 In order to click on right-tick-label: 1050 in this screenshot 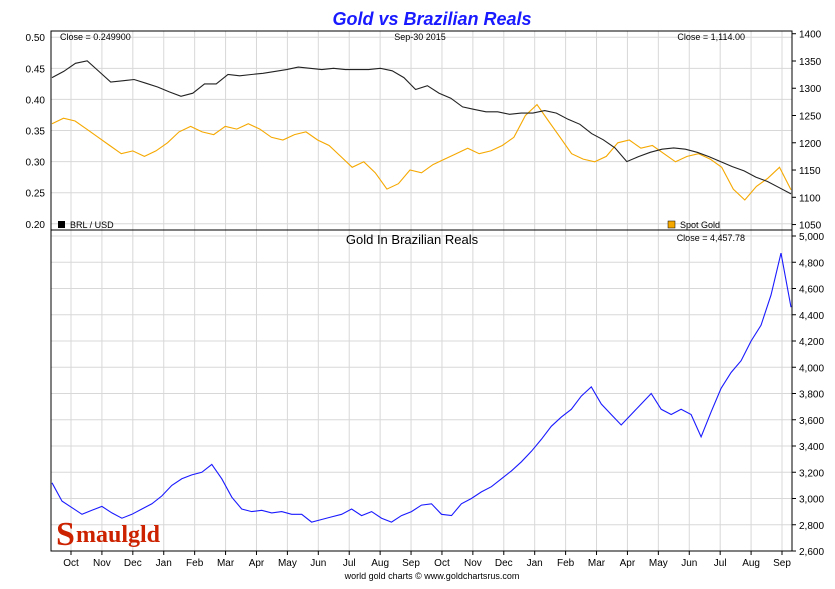, I will do `click(810, 226)`.